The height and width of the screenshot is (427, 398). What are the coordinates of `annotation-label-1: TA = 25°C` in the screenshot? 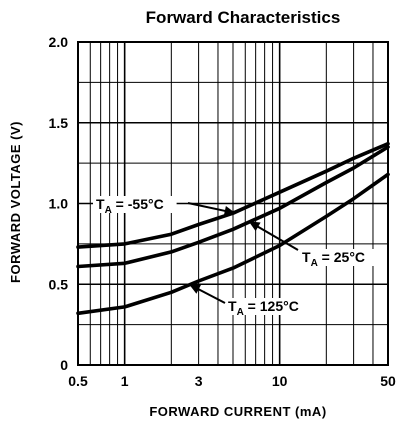 It's located at (333, 259).